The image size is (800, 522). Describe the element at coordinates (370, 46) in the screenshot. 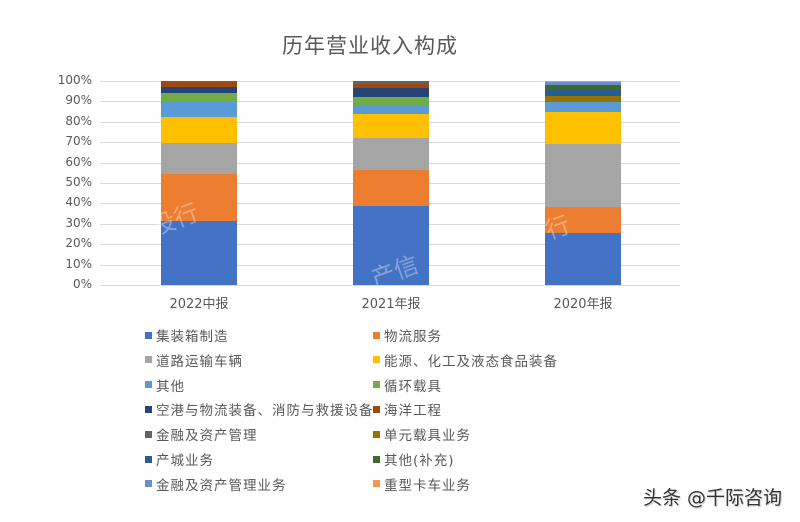

I see `chart-title: 历年营业收入构成` at that location.